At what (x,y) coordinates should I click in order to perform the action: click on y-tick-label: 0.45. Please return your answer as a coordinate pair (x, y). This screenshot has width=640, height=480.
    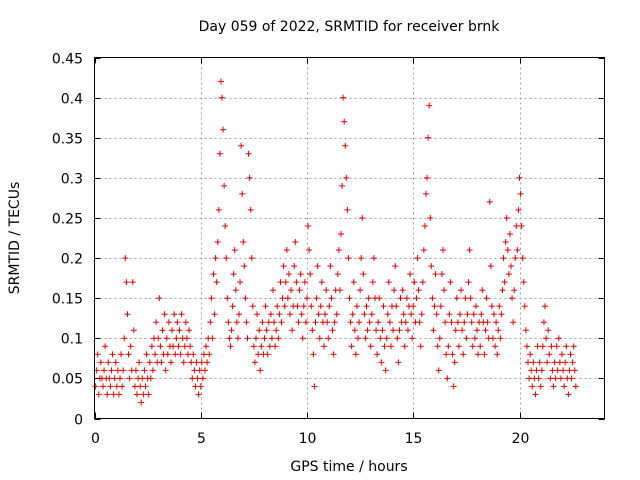
    Looking at the image, I should click on (67, 60).